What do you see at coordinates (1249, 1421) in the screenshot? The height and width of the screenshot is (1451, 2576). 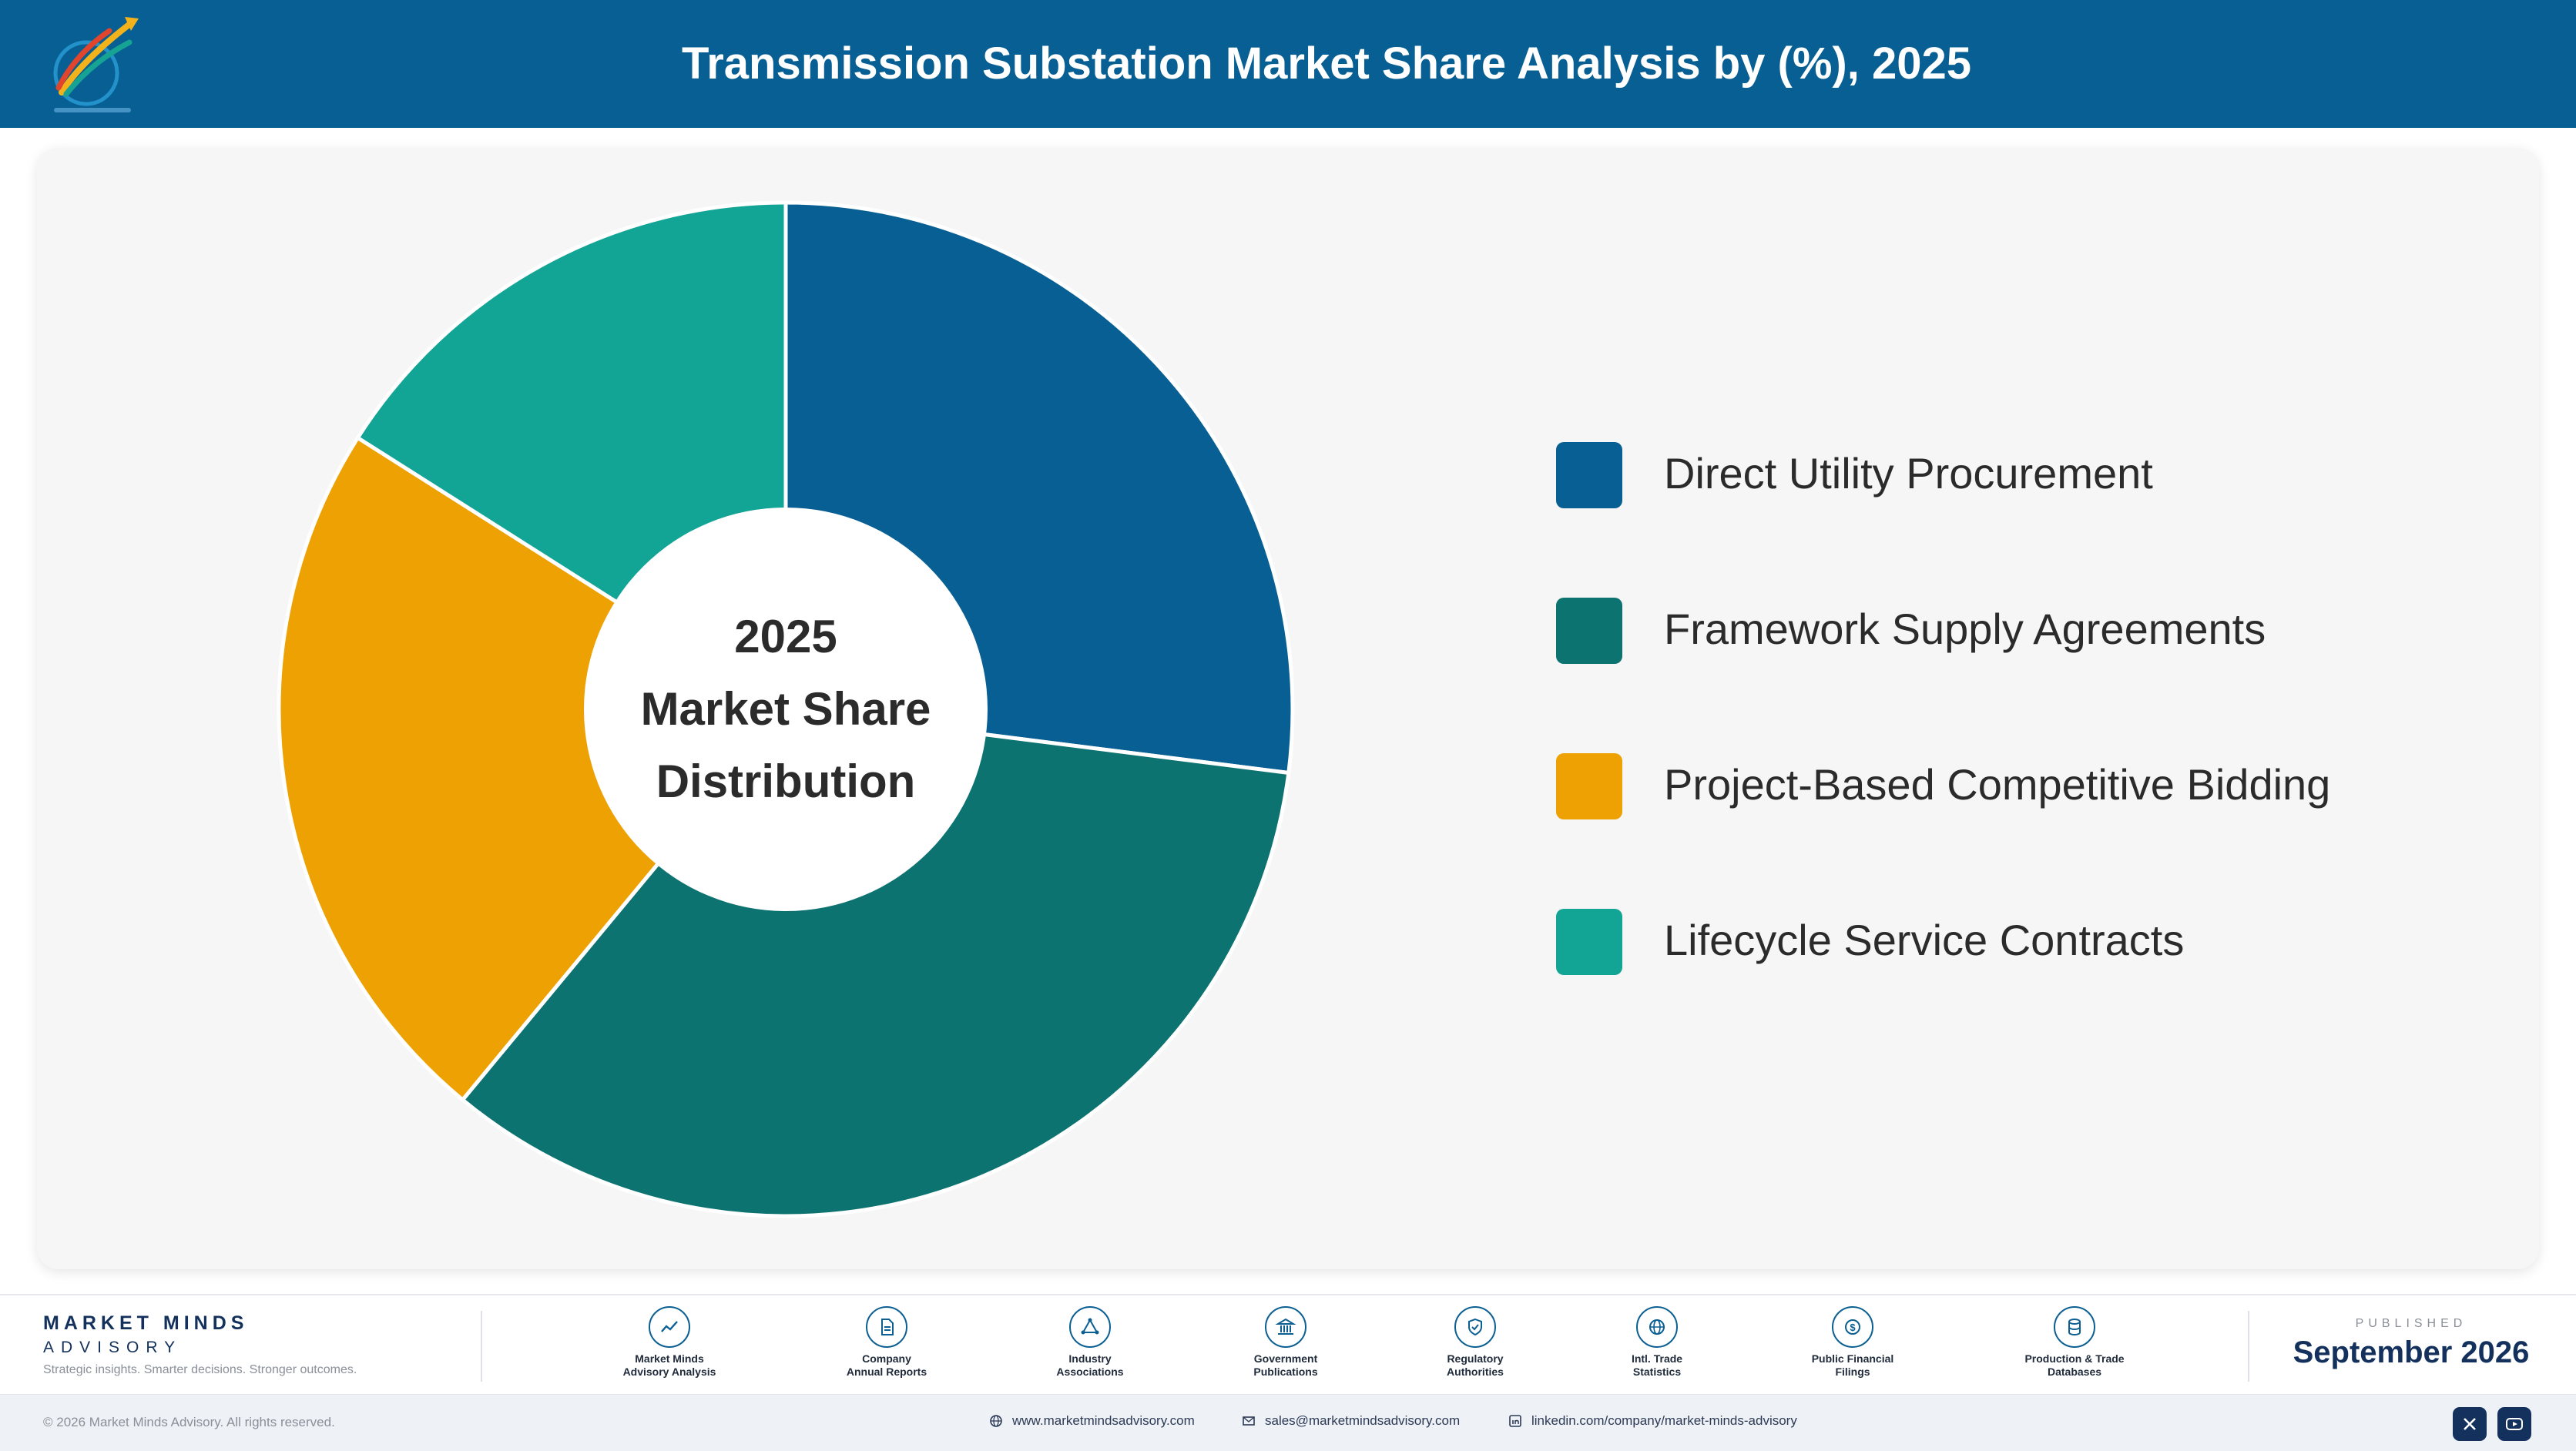 I see `mail-icon` at bounding box center [1249, 1421].